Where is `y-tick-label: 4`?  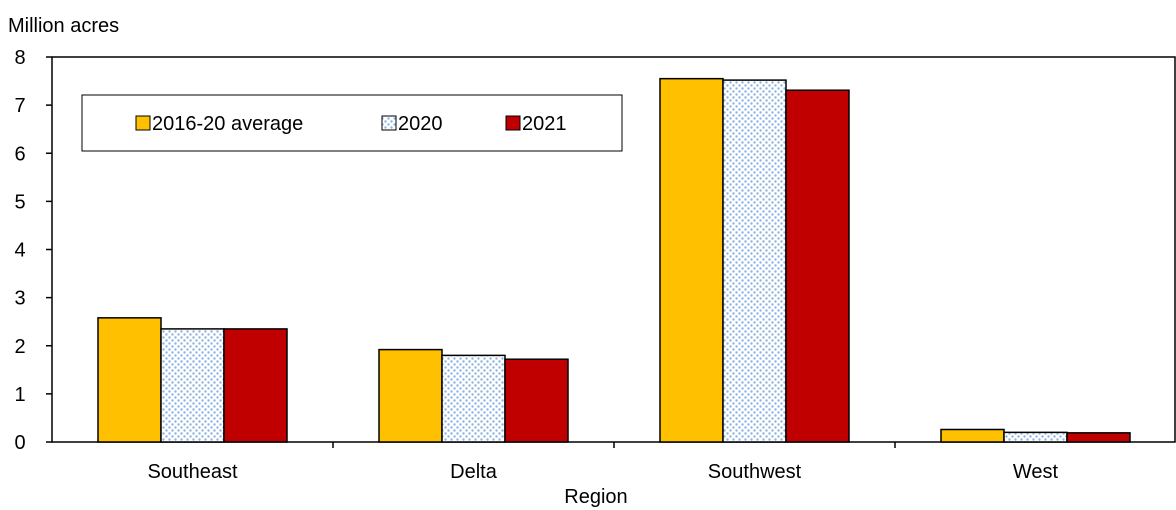
y-tick-label: 4 is located at coordinates (19, 251).